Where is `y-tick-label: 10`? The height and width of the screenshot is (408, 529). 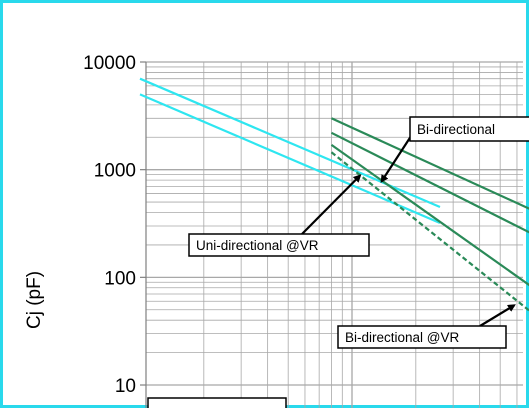
y-tick-label: 10 is located at coordinates (125, 386).